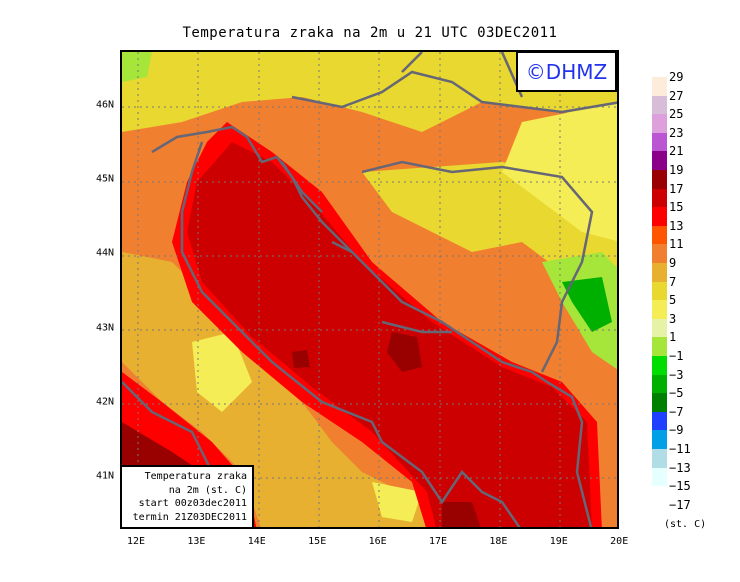 This screenshot has height=582, width=740. Describe the element at coordinates (105, 328) in the screenshot. I see `y-tick-label: 43N` at that location.